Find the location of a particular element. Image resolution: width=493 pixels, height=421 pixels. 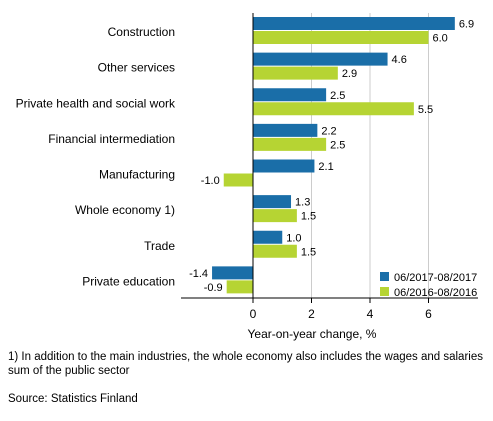

category-label: Financial intermediation is located at coordinates (111, 139).